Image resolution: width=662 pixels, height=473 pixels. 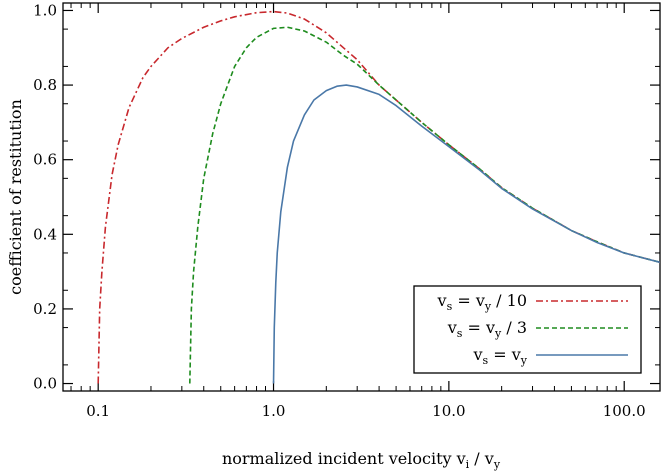 I want to click on y-tick-label: 0.0, so click(x=45, y=384).